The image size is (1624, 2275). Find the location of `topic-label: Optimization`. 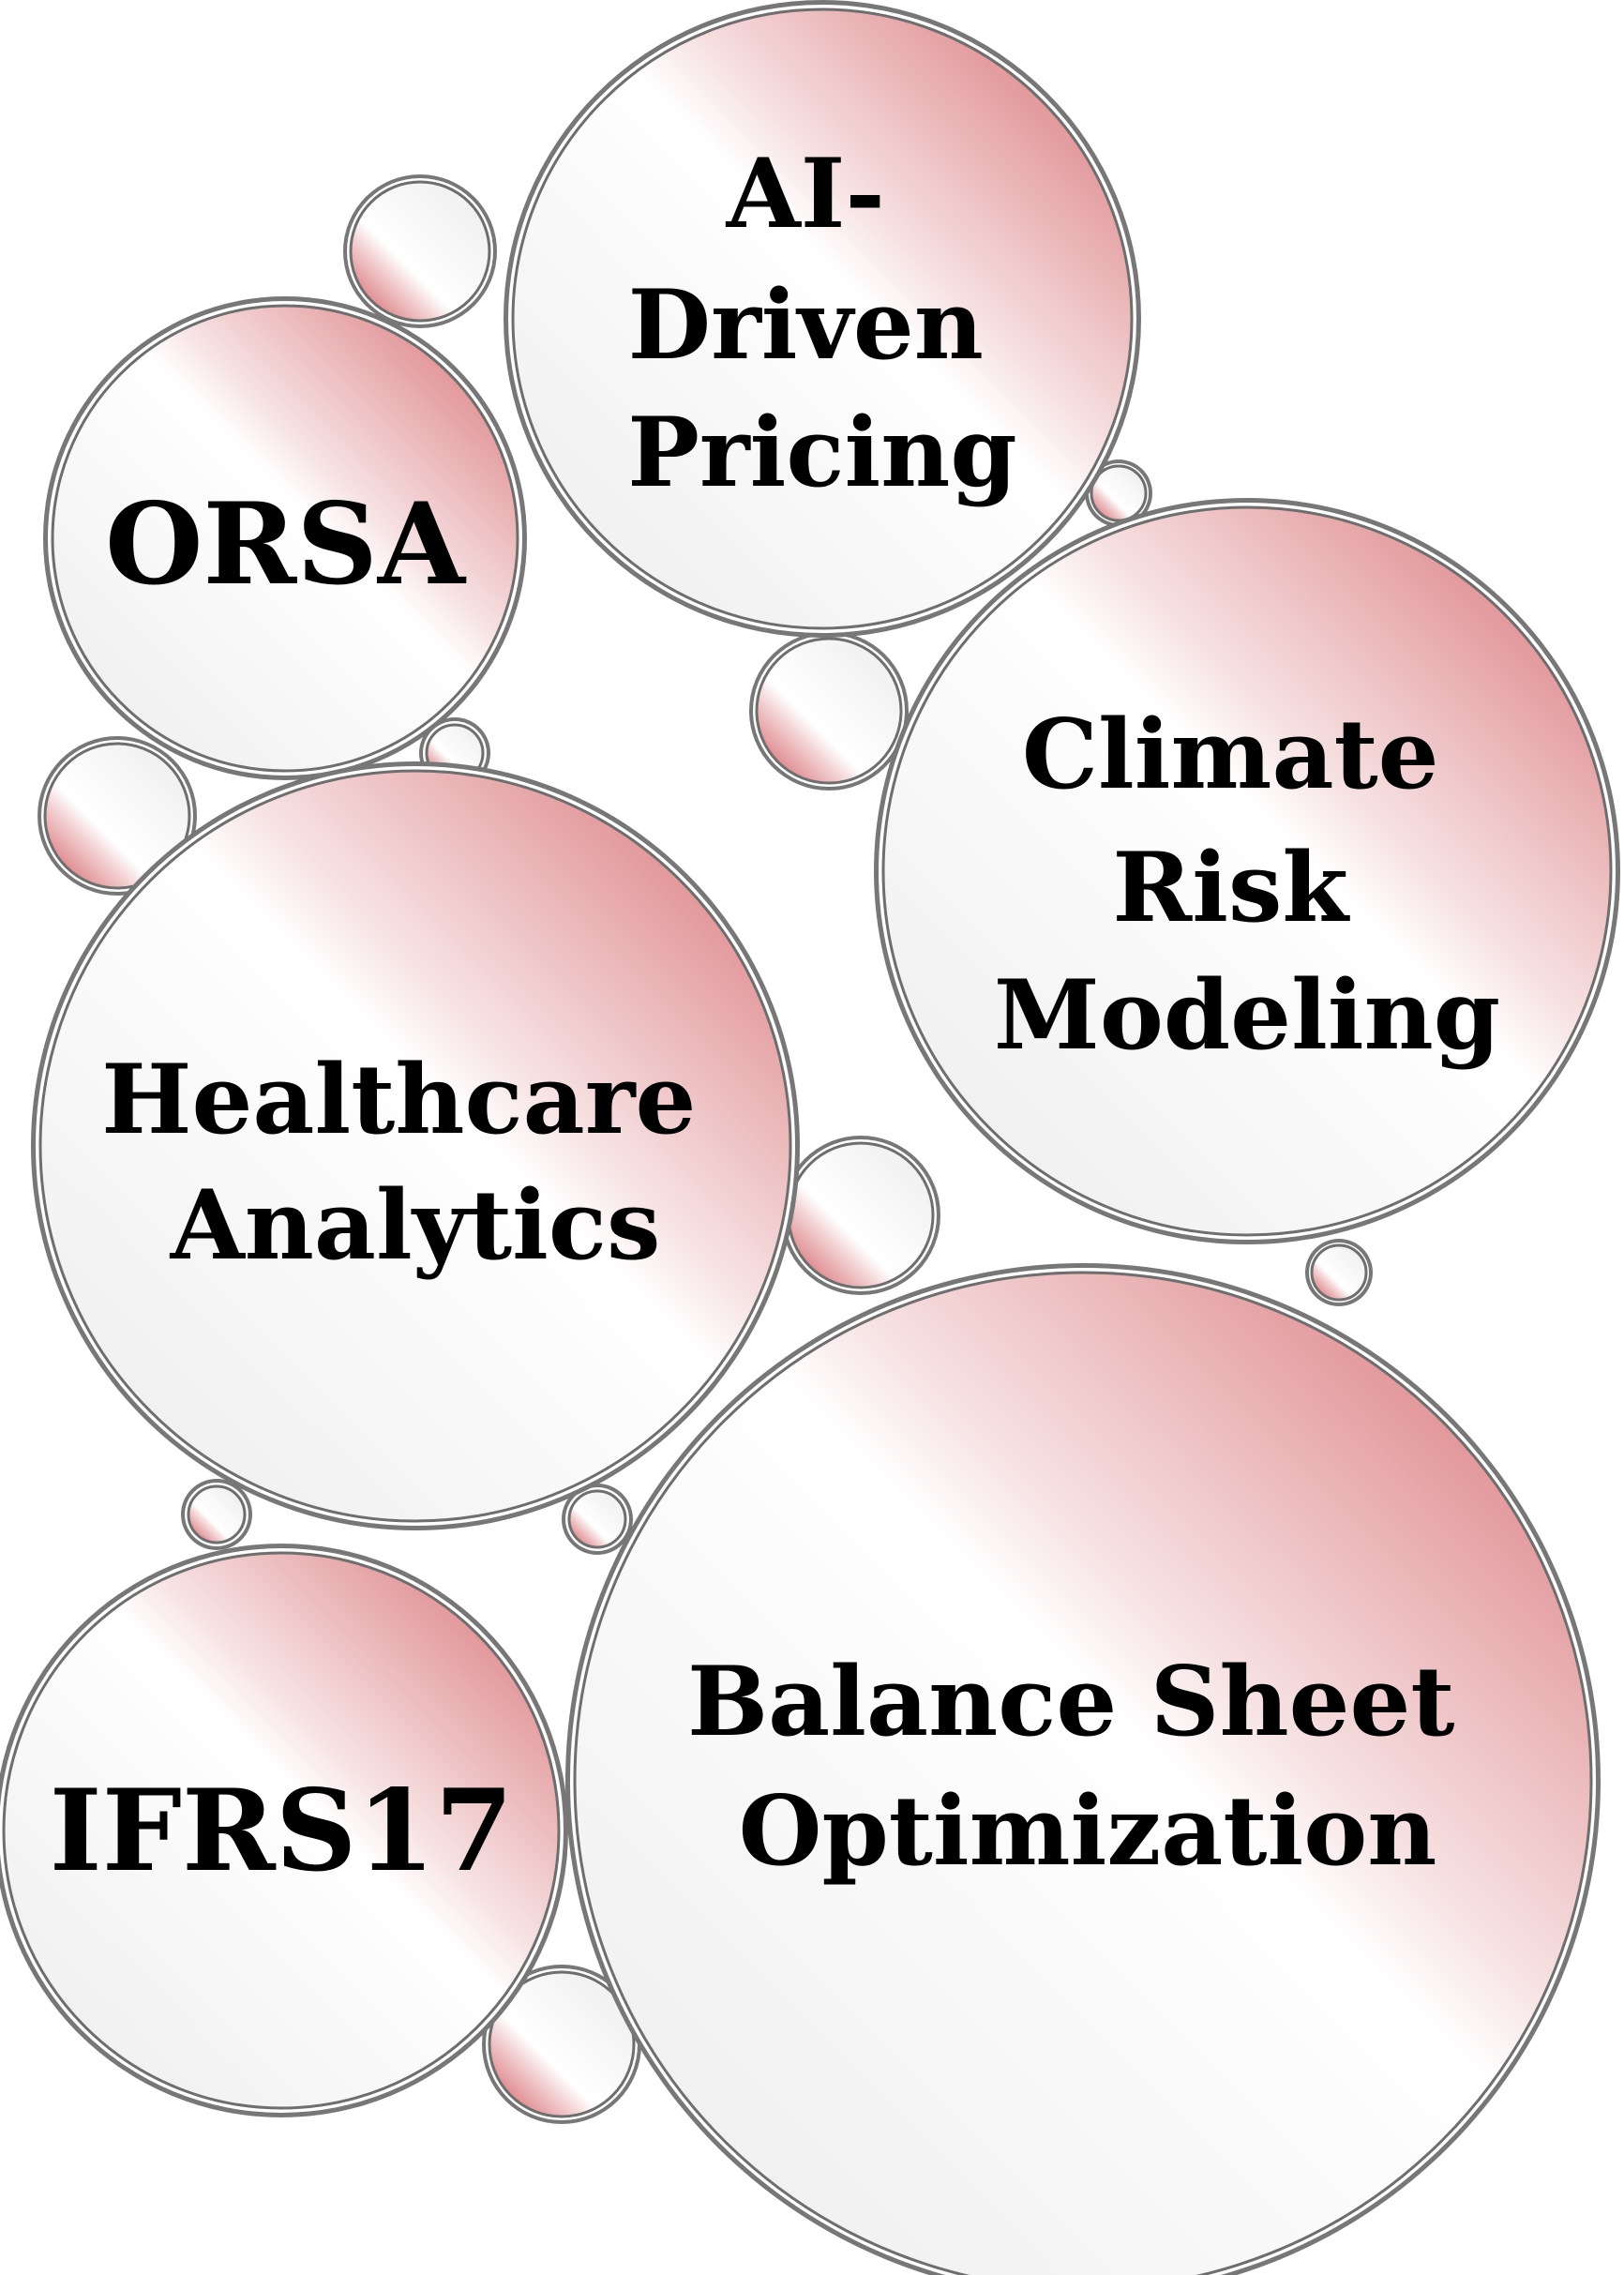

topic-label: Optimization is located at coordinates (1088, 1831).